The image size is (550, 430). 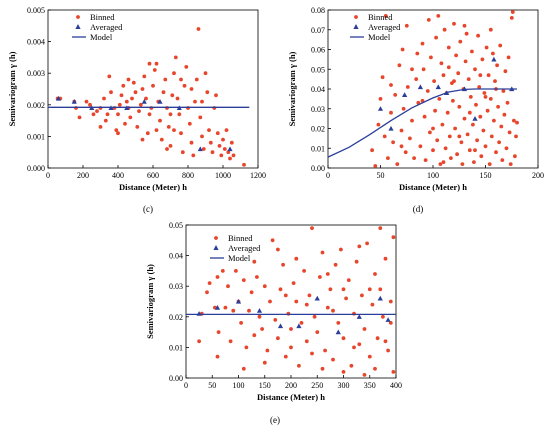 I want to click on y-tick-label: 0.03, so click(x=176, y=286).